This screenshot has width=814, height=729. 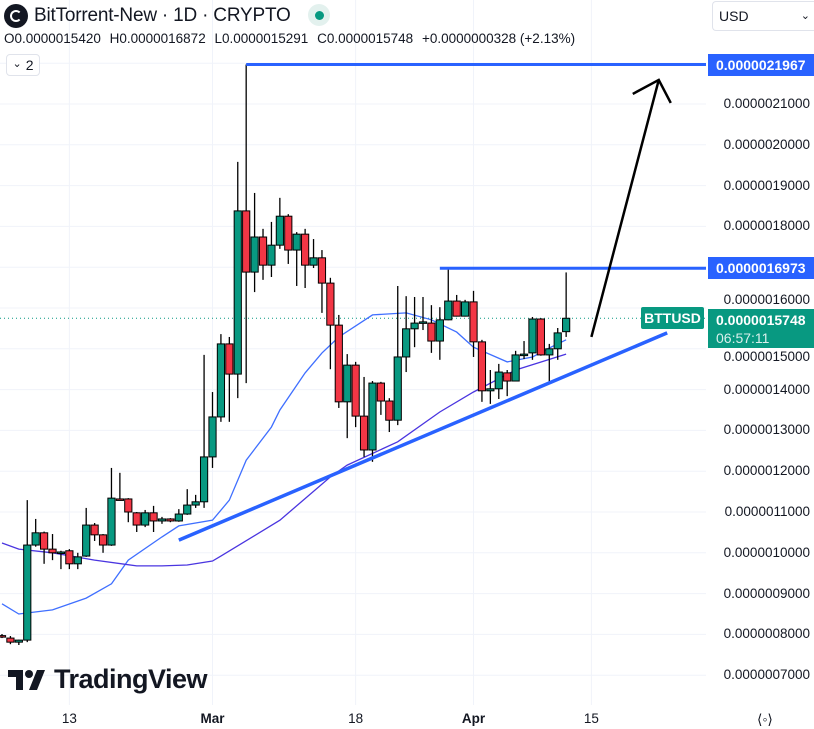 What do you see at coordinates (766, 675) in the screenshot?
I see `price-tick-label: 0.0000007000` at bounding box center [766, 675].